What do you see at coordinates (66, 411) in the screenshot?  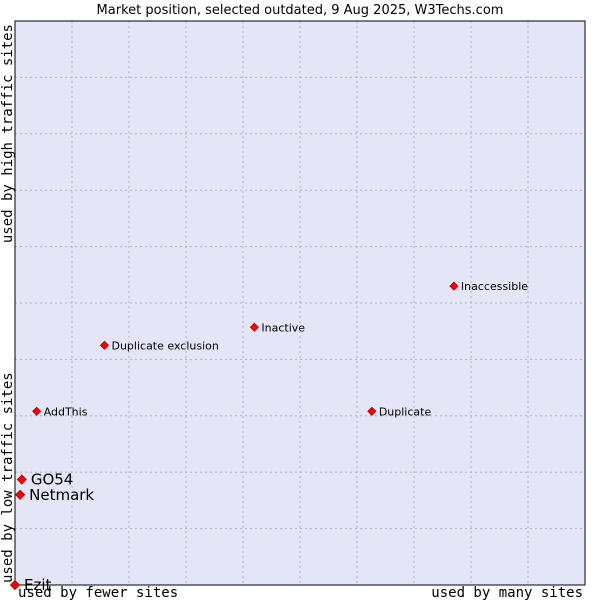 I see `point-label-addthis: AddThis` at bounding box center [66, 411].